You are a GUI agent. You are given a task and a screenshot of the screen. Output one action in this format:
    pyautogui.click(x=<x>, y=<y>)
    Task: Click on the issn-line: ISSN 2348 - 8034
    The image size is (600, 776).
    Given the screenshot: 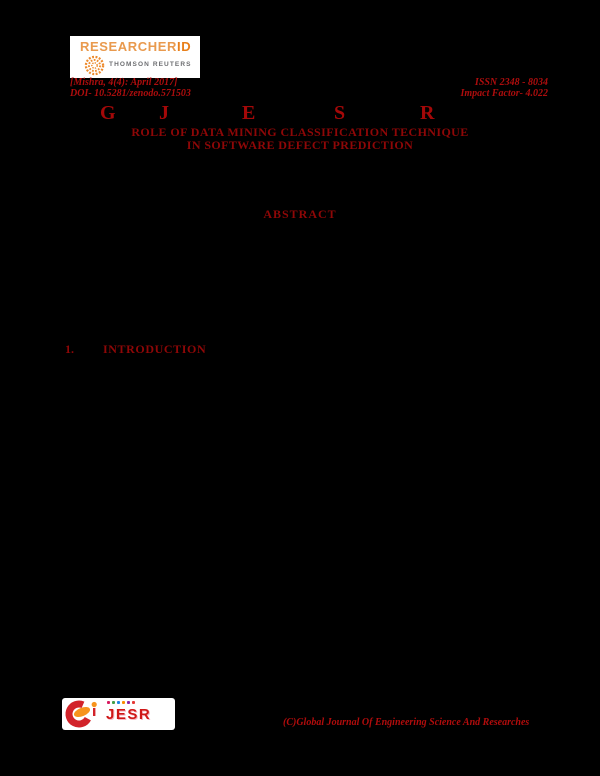 What is the action you would take?
    pyautogui.click(x=511, y=82)
    